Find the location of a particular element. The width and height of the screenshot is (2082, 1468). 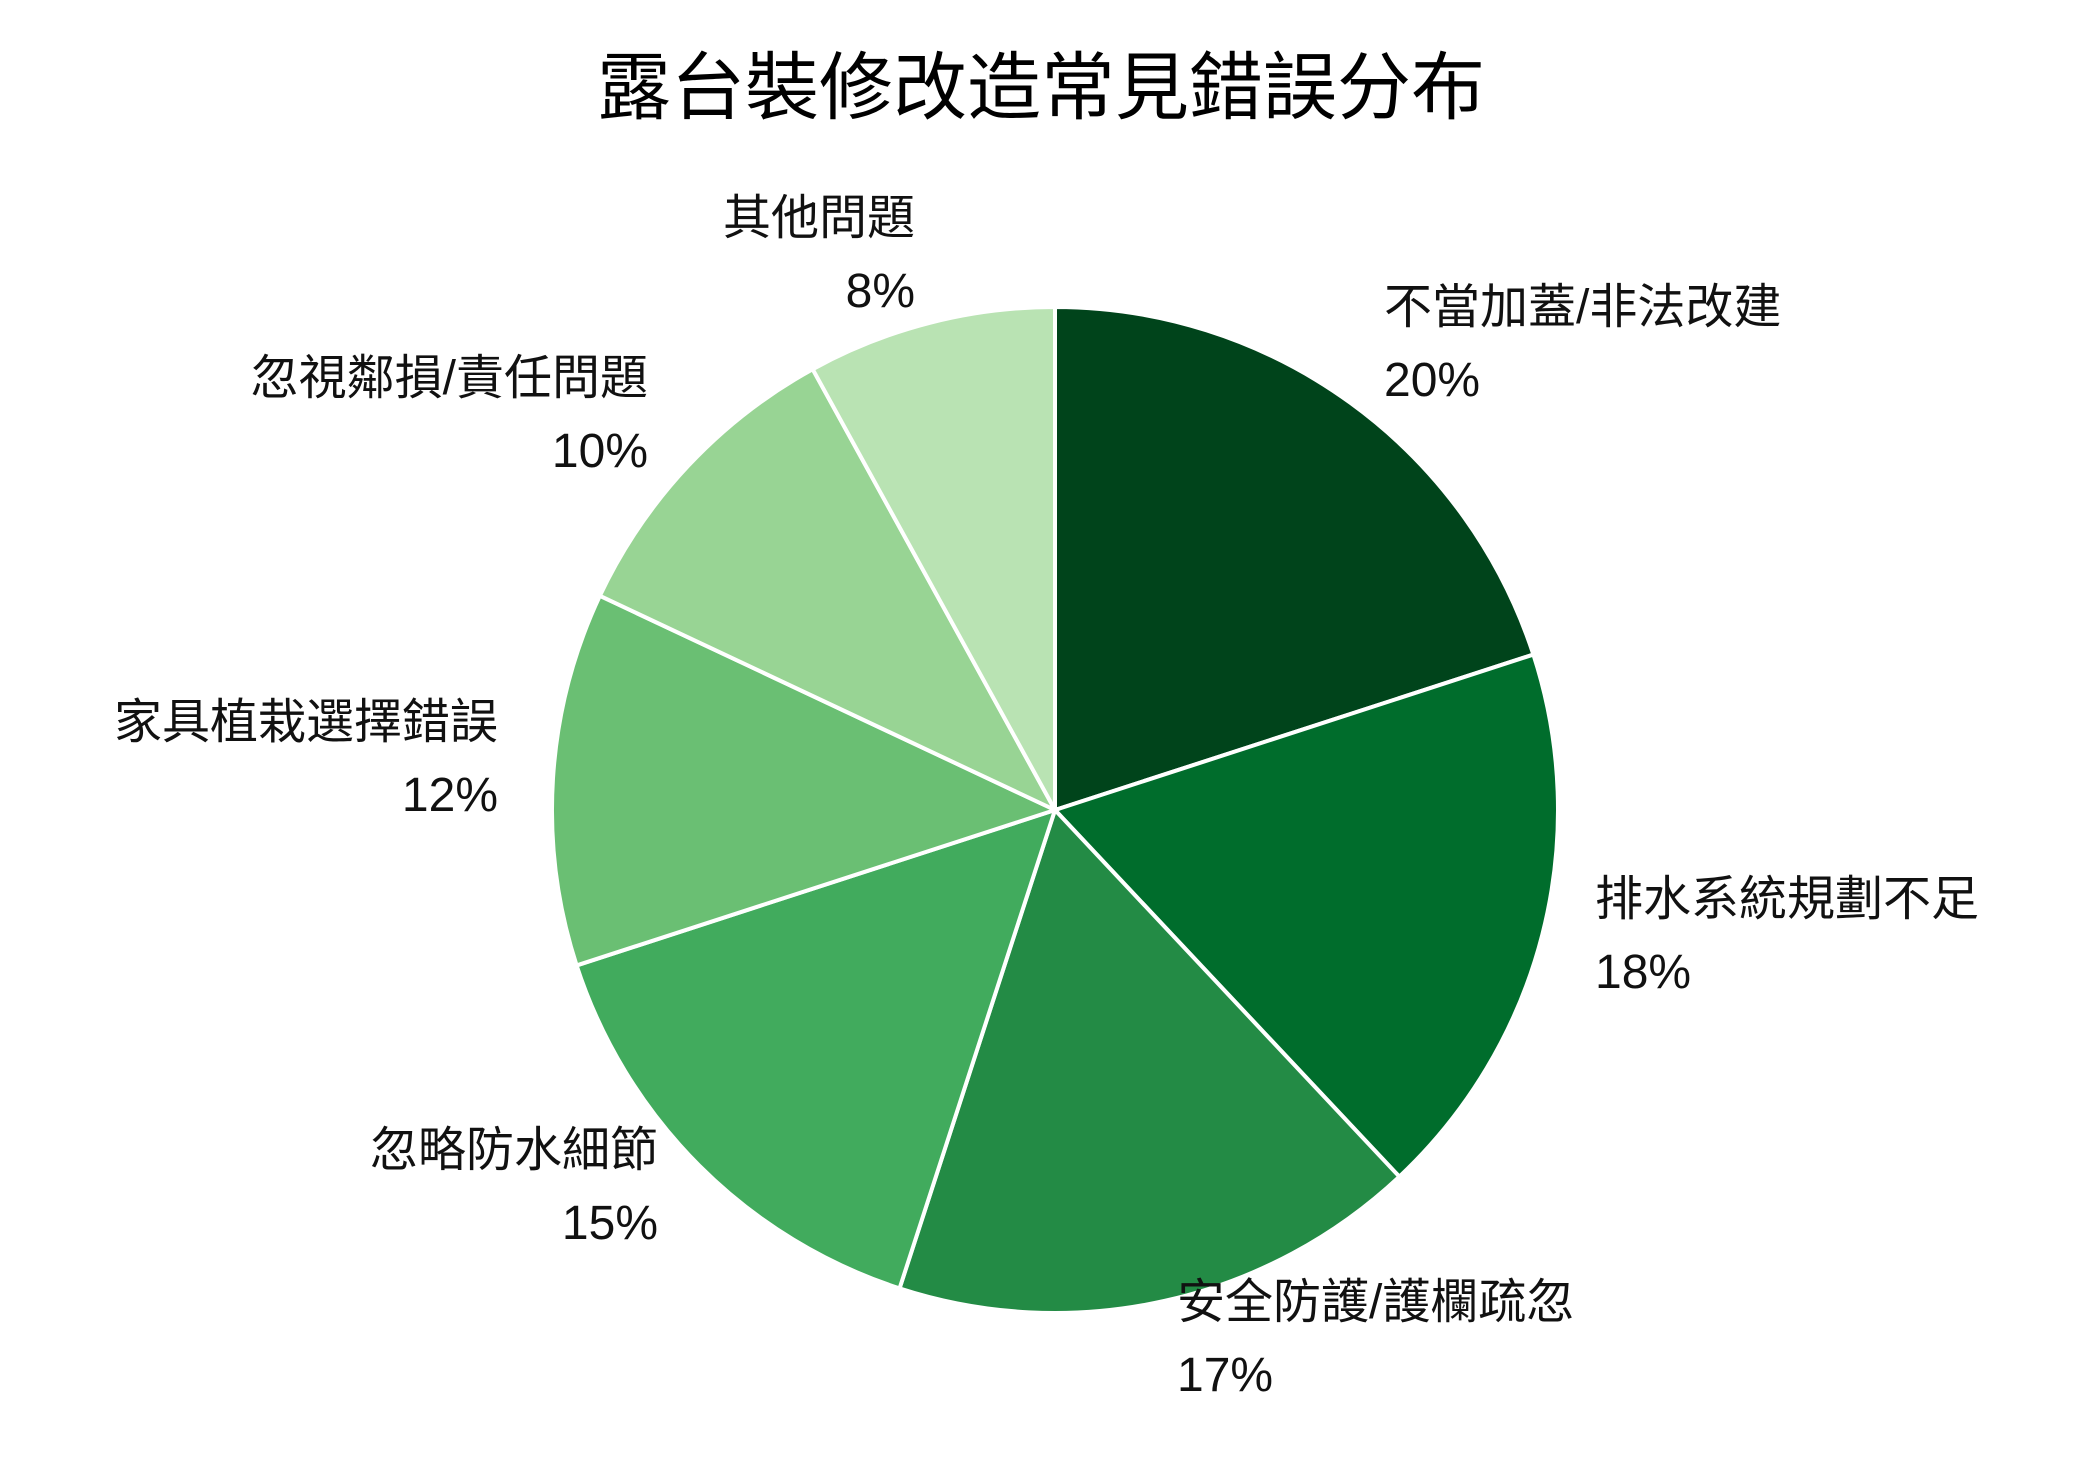

slice-label: 其他問題 is located at coordinates (819, 218).